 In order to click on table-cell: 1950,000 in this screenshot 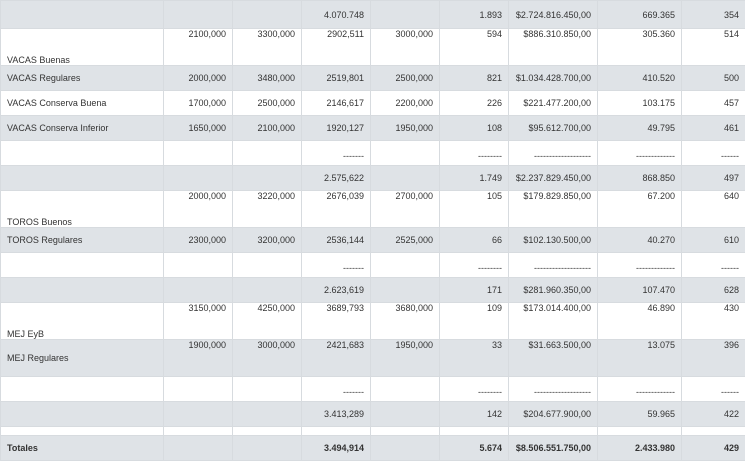, I will do `click(405, 358)`.